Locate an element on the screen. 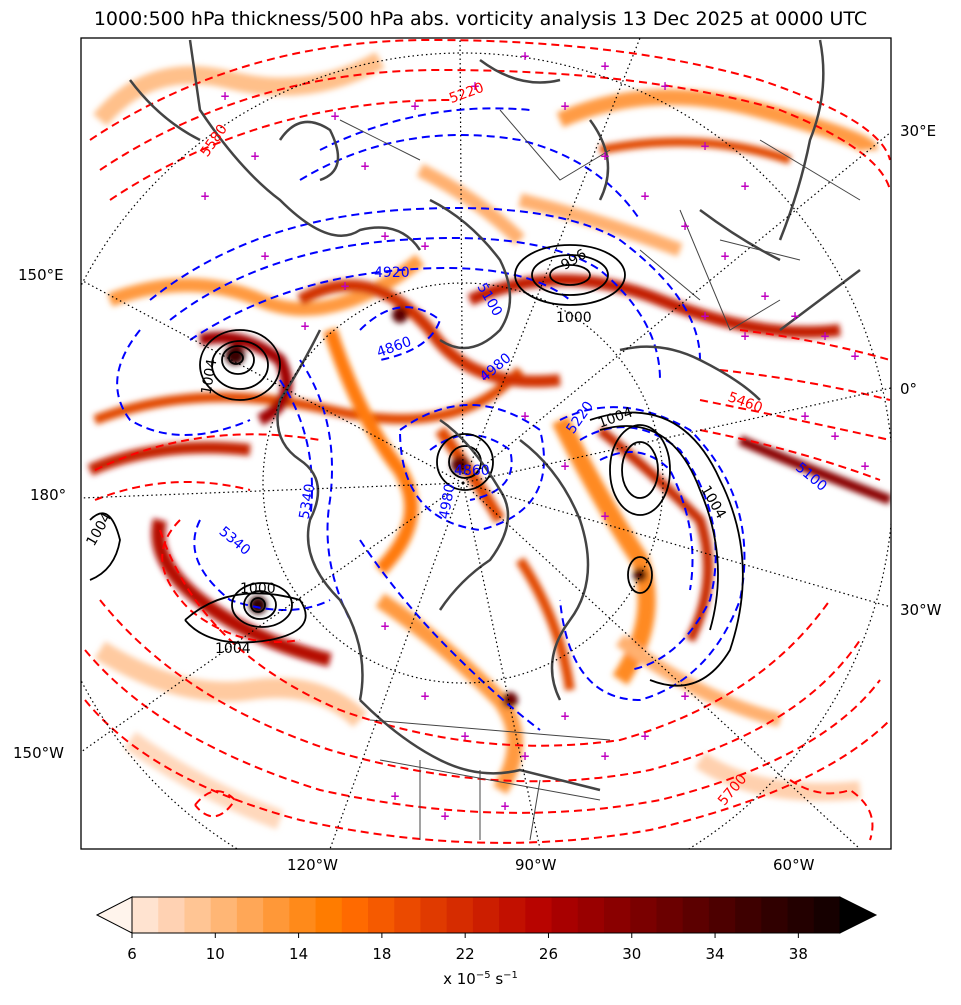 The height and width of the screenshot is (1005, 961). lon-label-90w: 90°W is located at coordinates (536, 865).